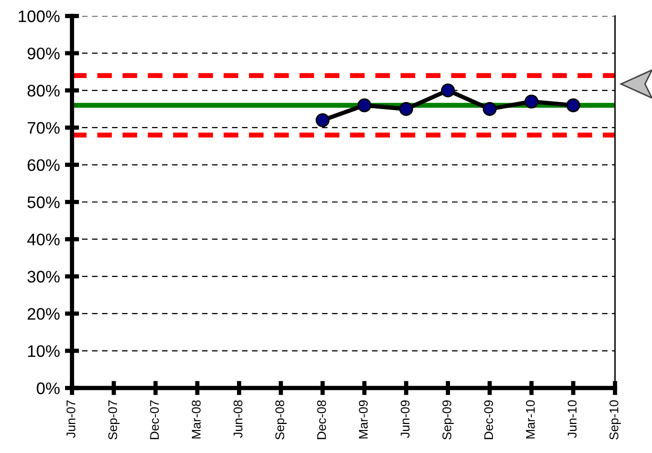  Describe the element at coordinates (44, 90) in the screenshot. I see `y-tick-label: 80%` at that location.